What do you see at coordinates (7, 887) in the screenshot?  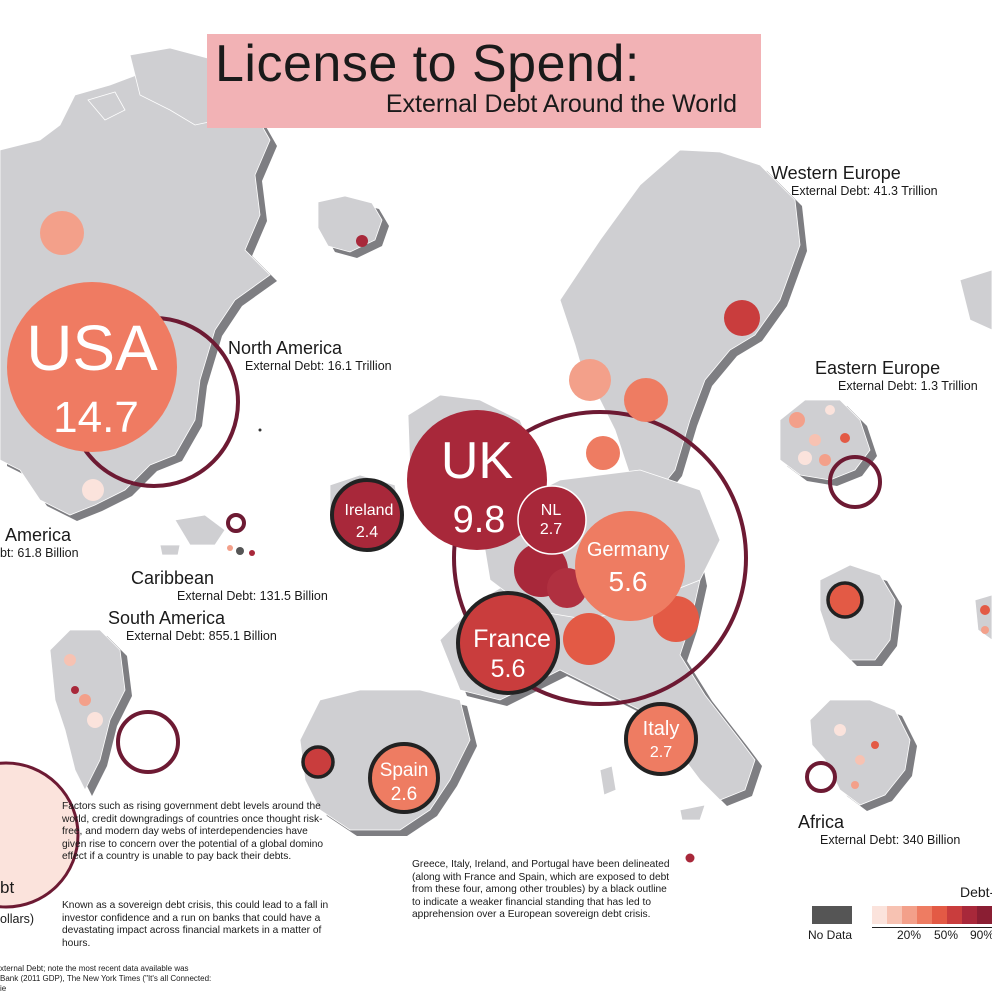 I see `left-legend-title: bt` at bounding box center [7, 887].